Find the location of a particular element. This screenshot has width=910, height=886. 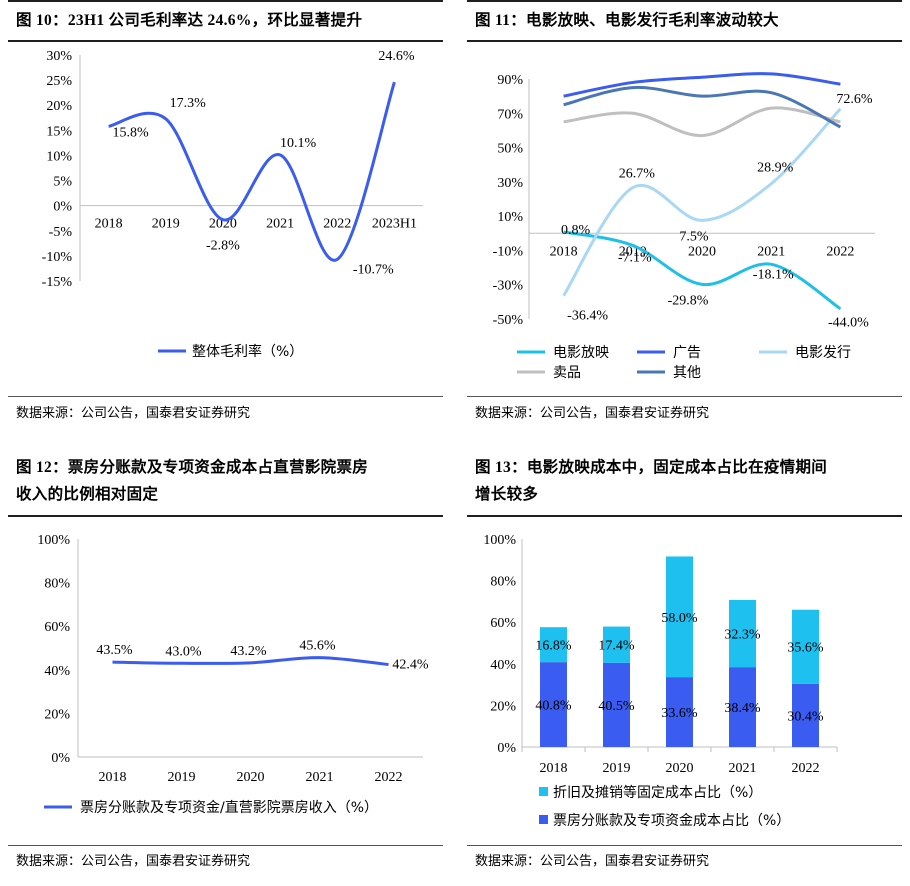

data-label: 33.6% is located at coordinates (679, 713).